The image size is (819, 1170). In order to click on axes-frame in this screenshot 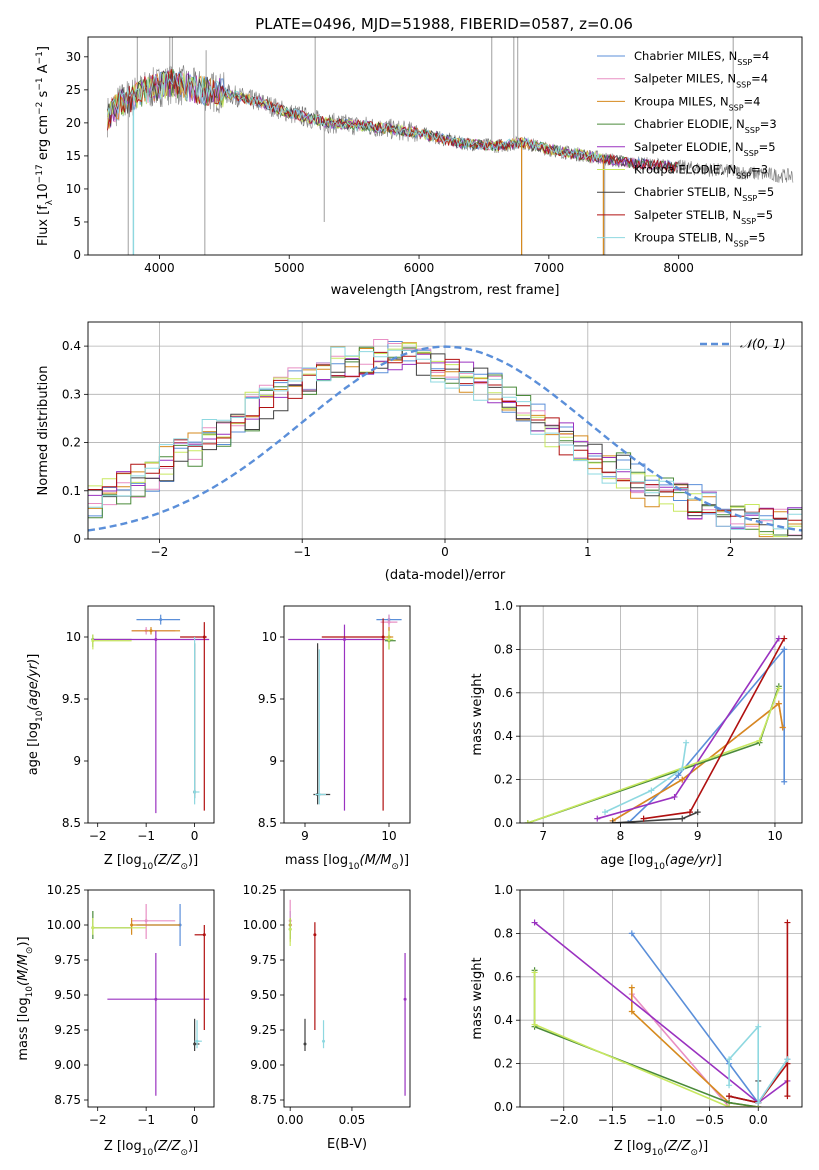, I will do `click(661, 714)`.